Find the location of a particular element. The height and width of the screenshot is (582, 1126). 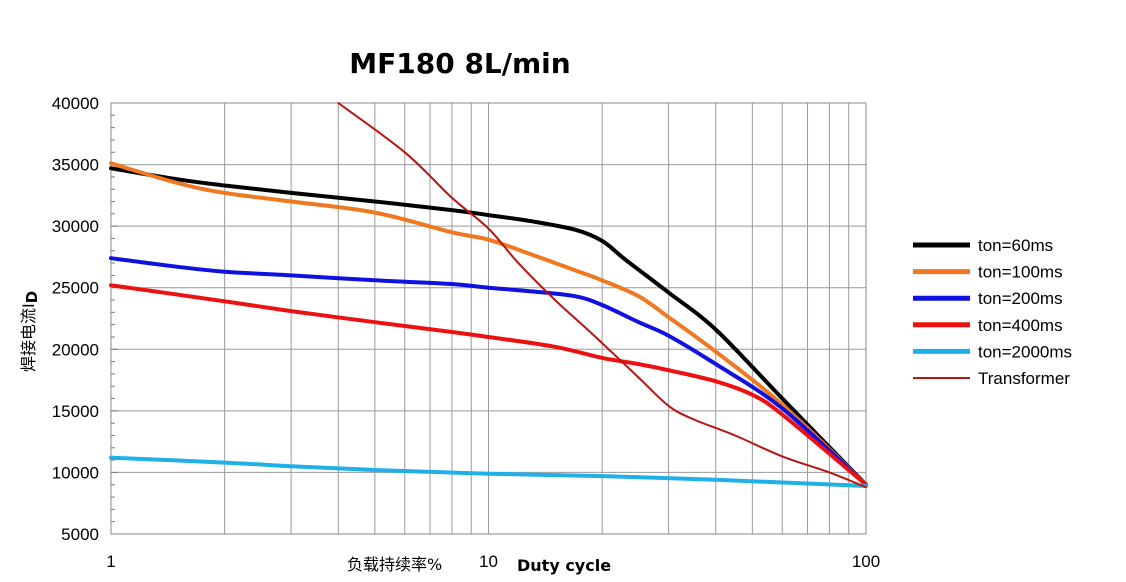

chart-title: MF180 8L/min is located at coordinates (459, 63).